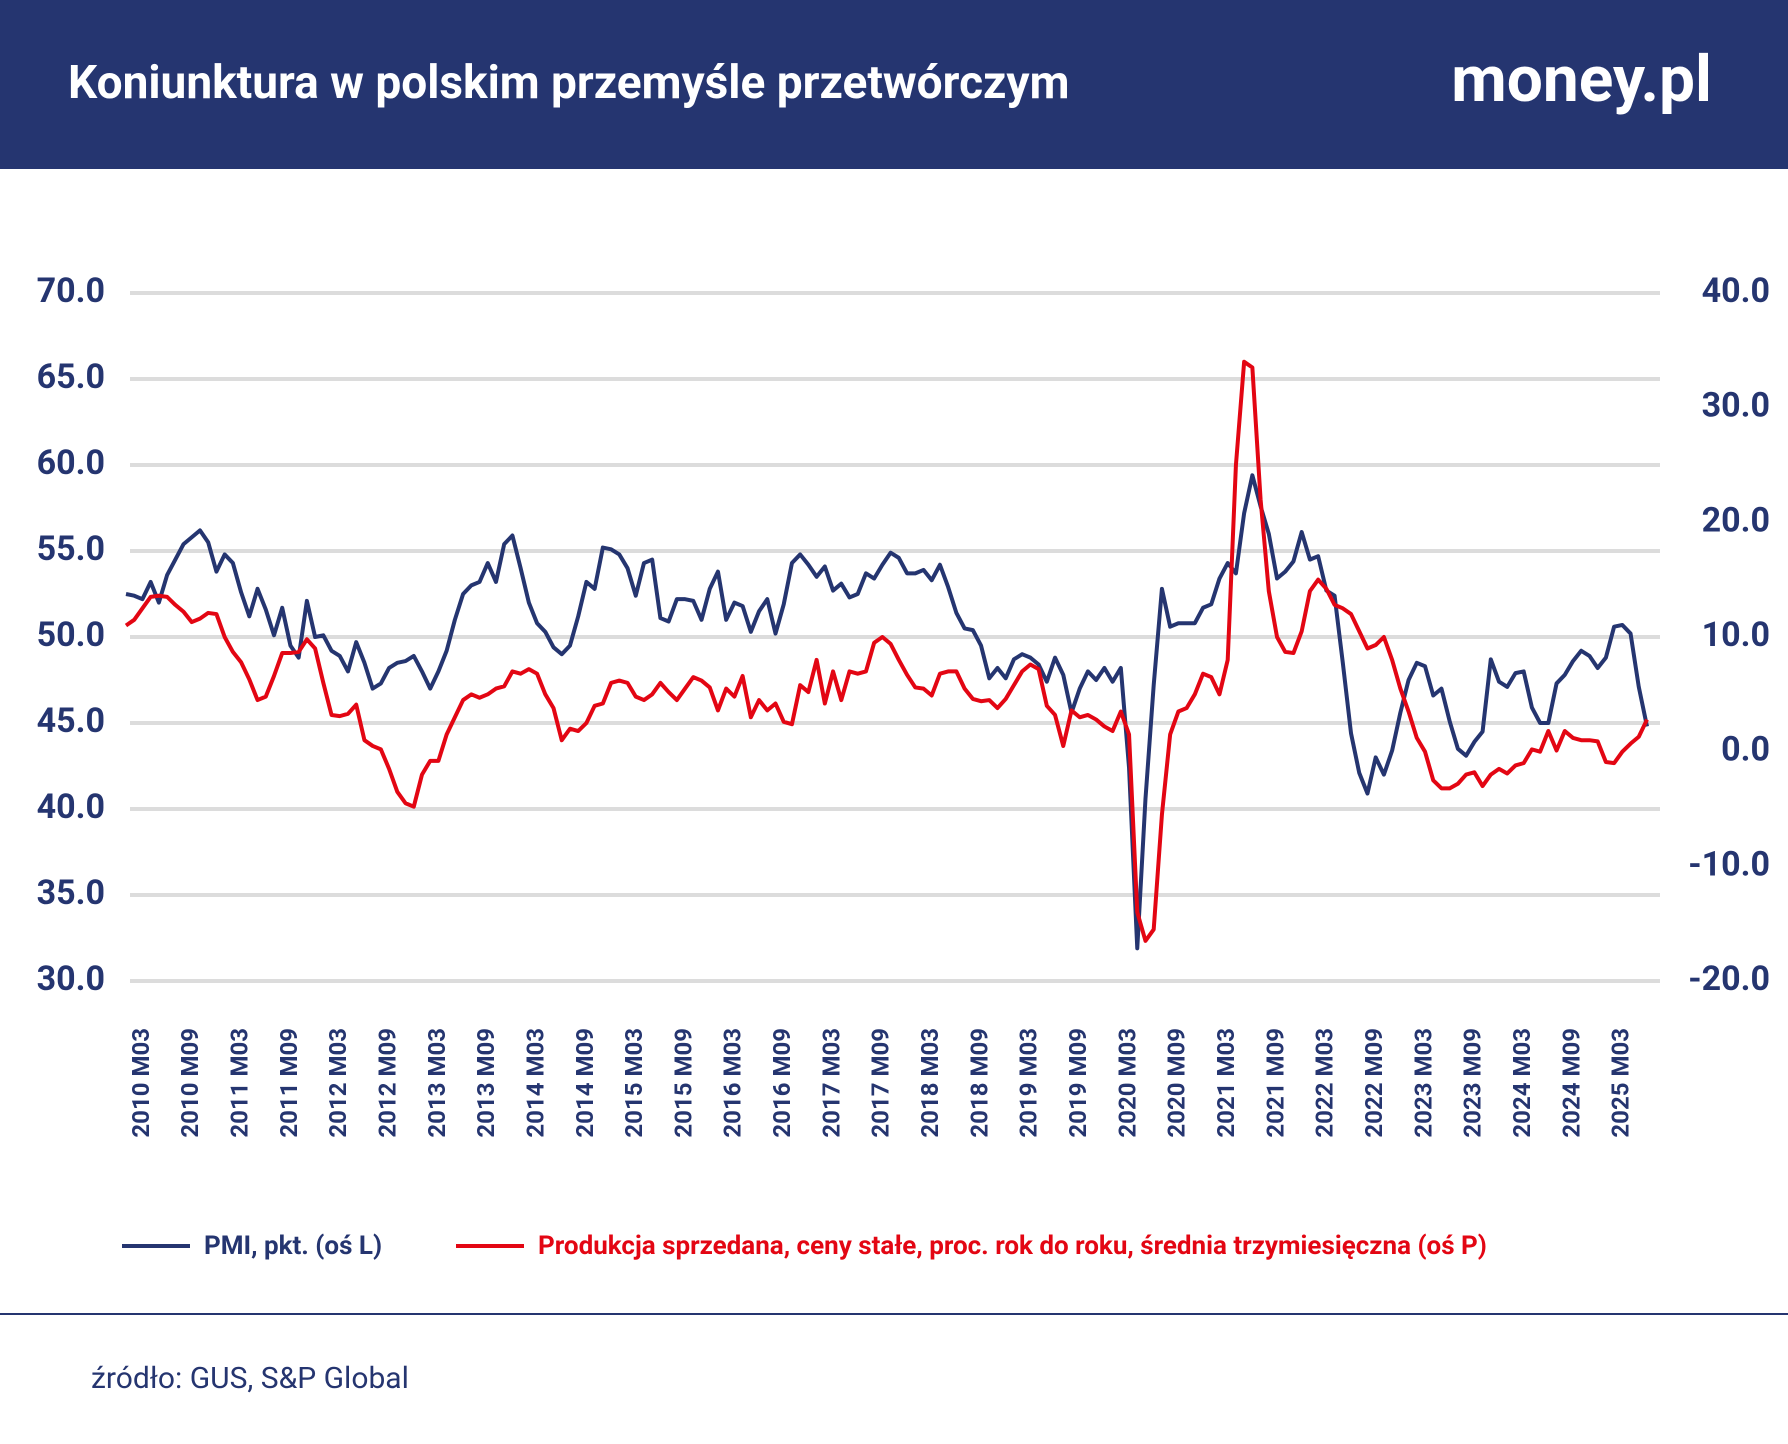 This screenshot has width=1788, height=1444. What do you see at coordinates (634, 1083) in the screenshot?
I see `x-tick-label: 2015 M03` at bounding box center [634, 1083].